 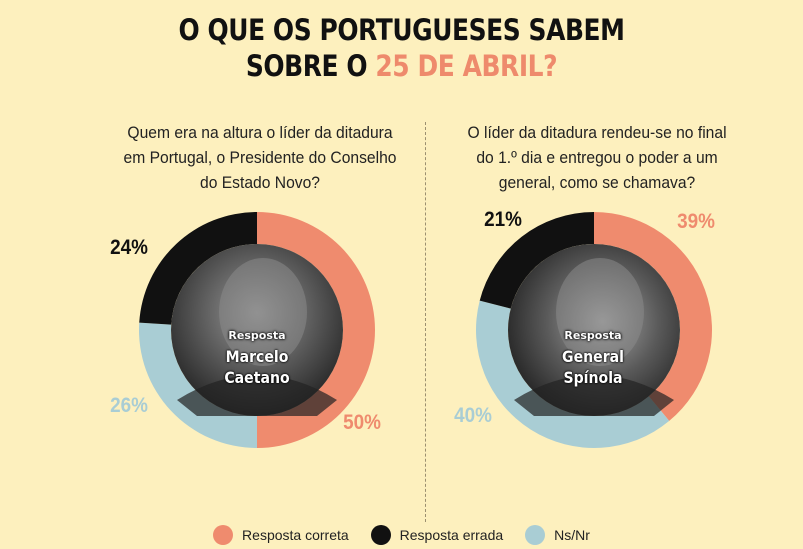 What do you see at coordinates (295, 535) in the screenshot?
I see `legend-label-correct: Resposta correta` at bounding box center [295, 535].